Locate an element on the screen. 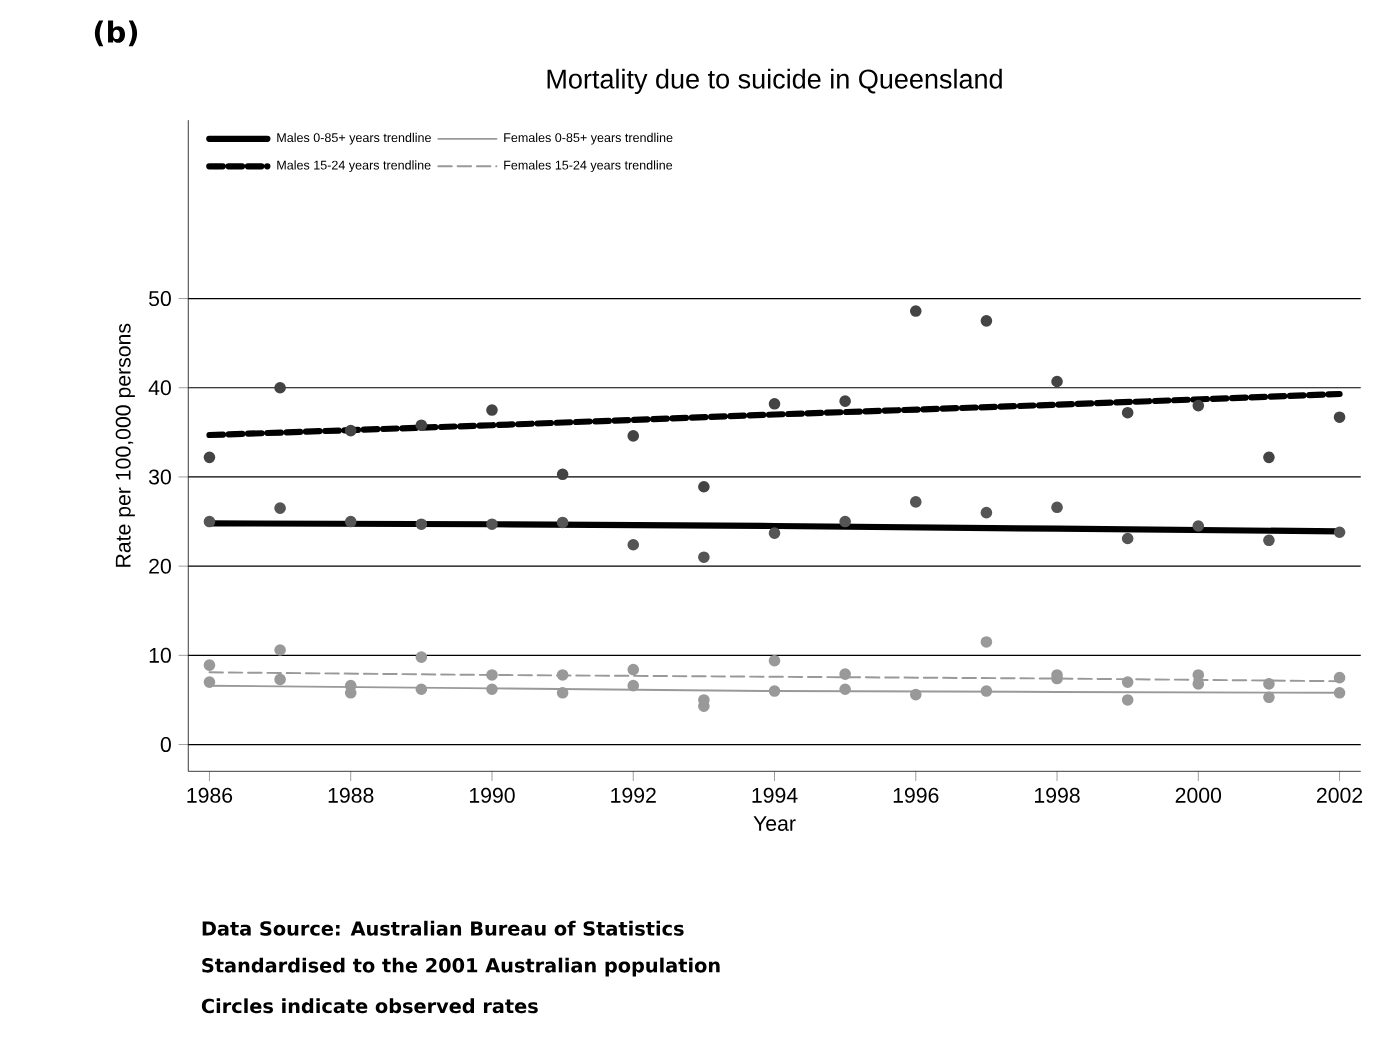  text: Standardised to the 2001 Australian population is located at coordinates (461, 967).